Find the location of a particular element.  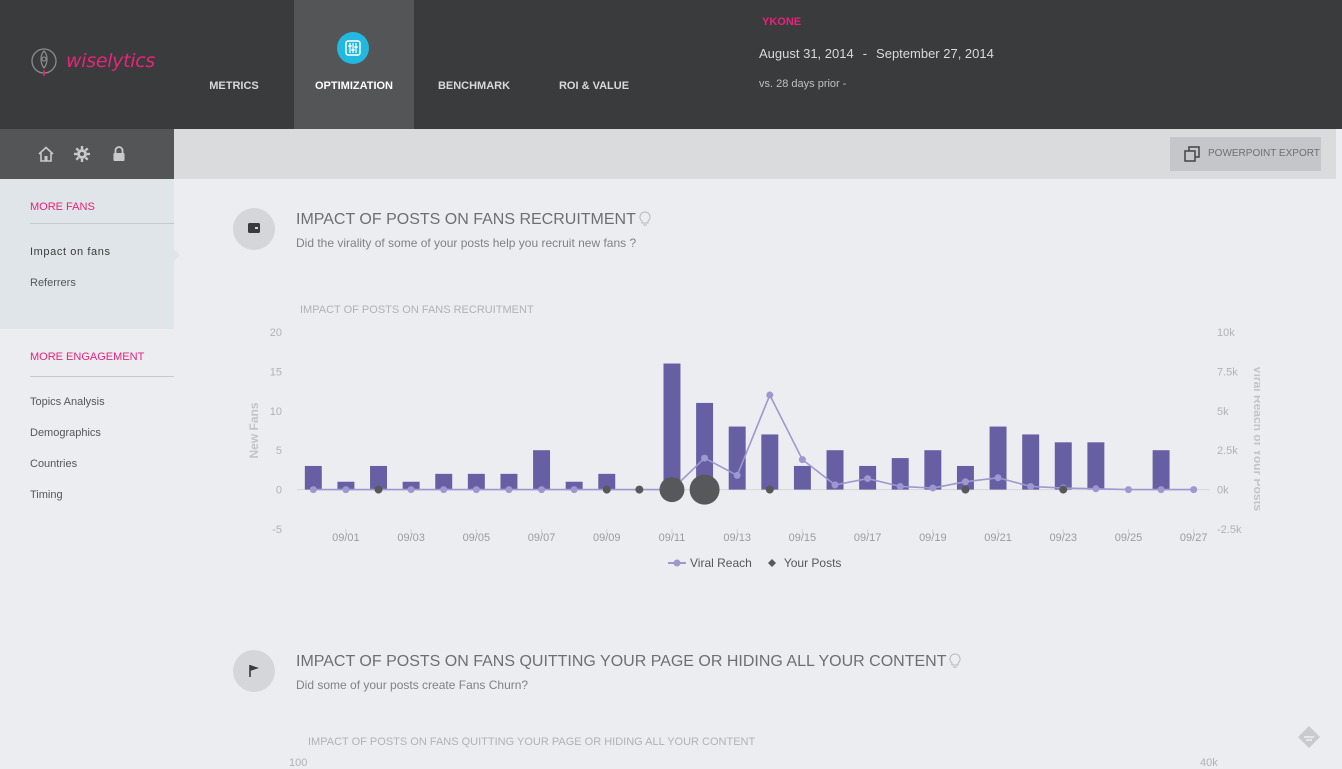

x-axis-tick: 09/15 is located at coordinates (803, 538).